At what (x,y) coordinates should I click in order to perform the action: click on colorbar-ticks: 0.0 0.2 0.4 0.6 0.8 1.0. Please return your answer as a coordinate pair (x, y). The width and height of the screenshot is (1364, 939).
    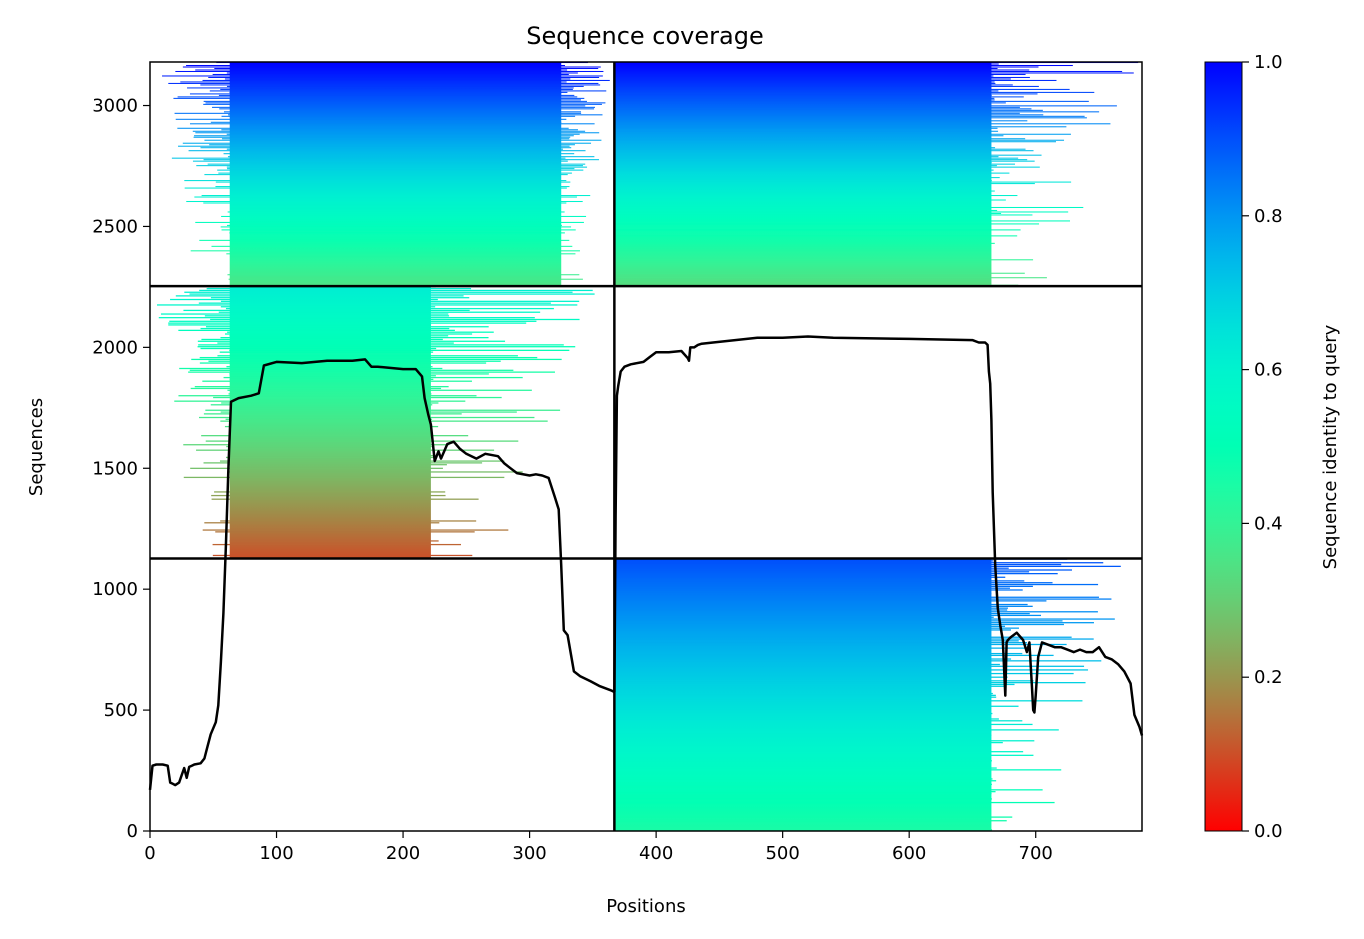
    Looking at the image, I should click on (1262, 447).